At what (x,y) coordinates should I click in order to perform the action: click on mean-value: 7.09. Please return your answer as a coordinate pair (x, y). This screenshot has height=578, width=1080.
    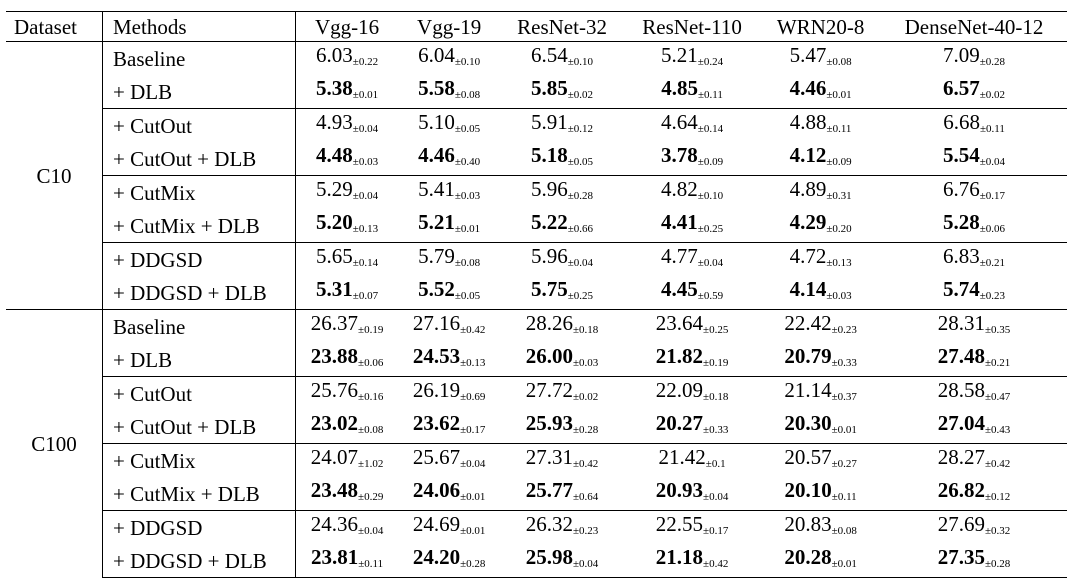
    Looking at the image, I should click on (961, 55).